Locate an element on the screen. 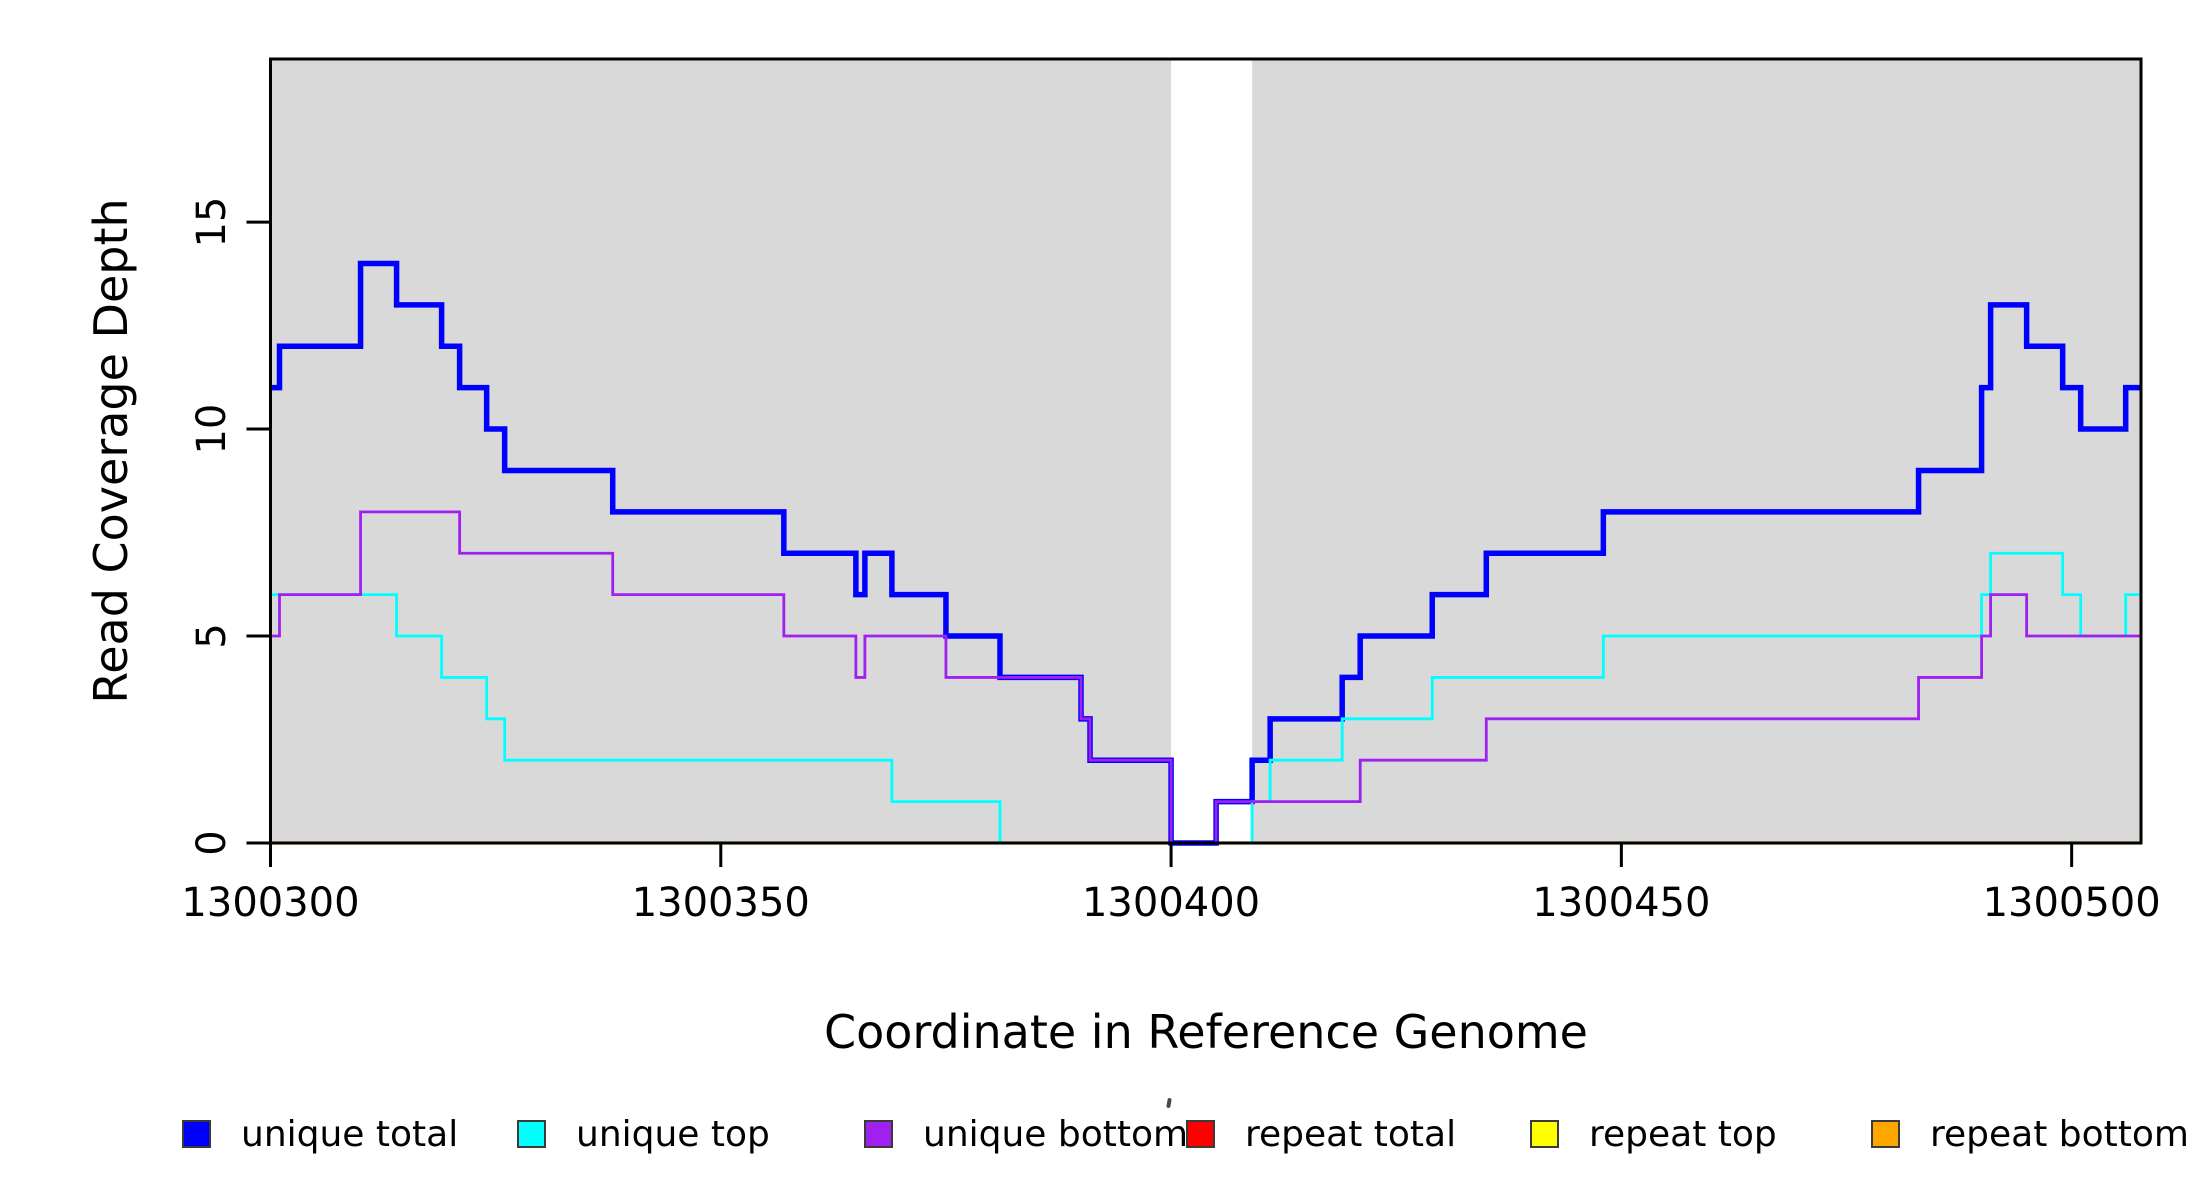 The image size is (2200, 1200). x-tick-label: 1300350 is located at coordinates (721, 903).